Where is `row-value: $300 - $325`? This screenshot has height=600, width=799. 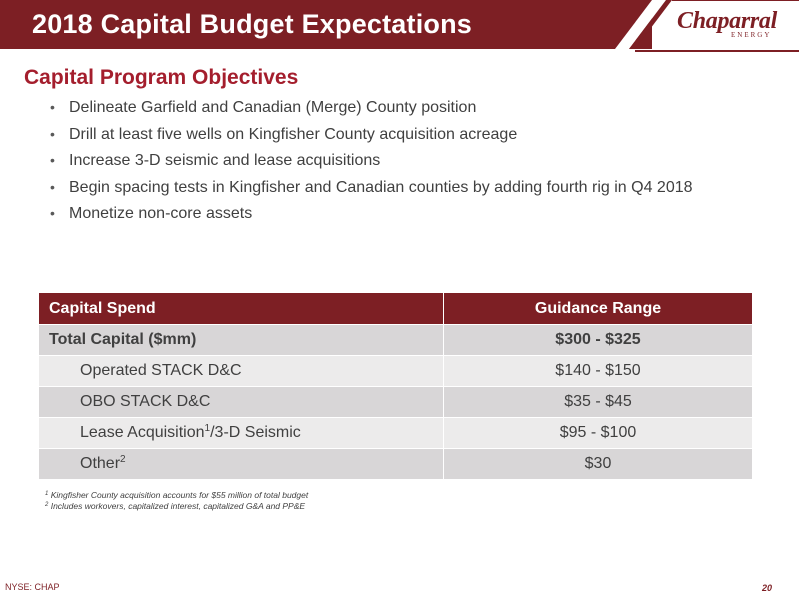
row-value: $300 - $325 is located at coordinates (598, 340).